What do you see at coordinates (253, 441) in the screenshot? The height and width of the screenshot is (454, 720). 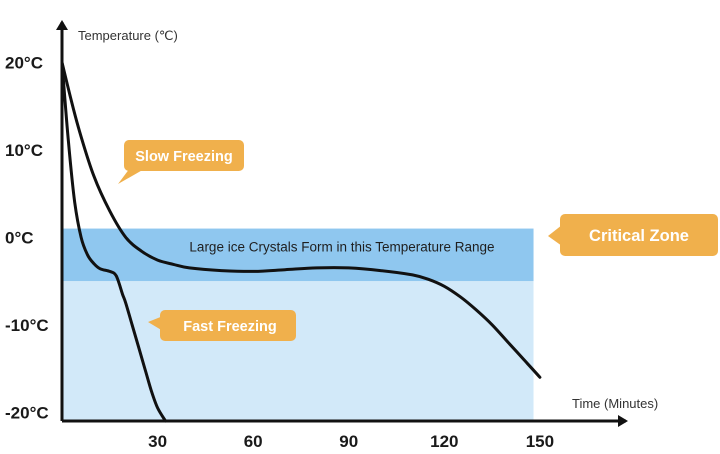 I see `x-tick-label: 60` at bounding box center [253, 441].